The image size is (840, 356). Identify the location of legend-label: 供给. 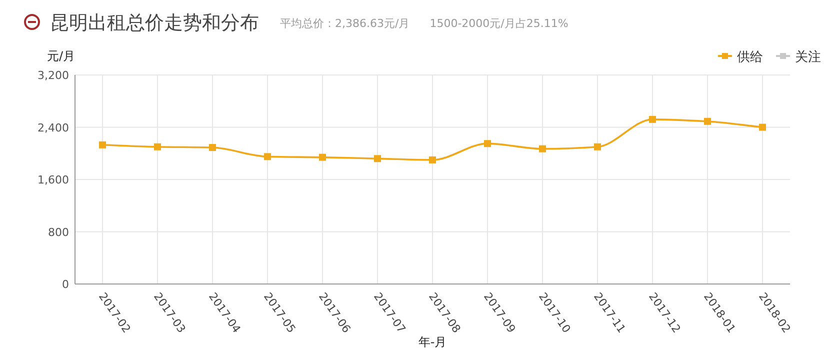
(750, 57).